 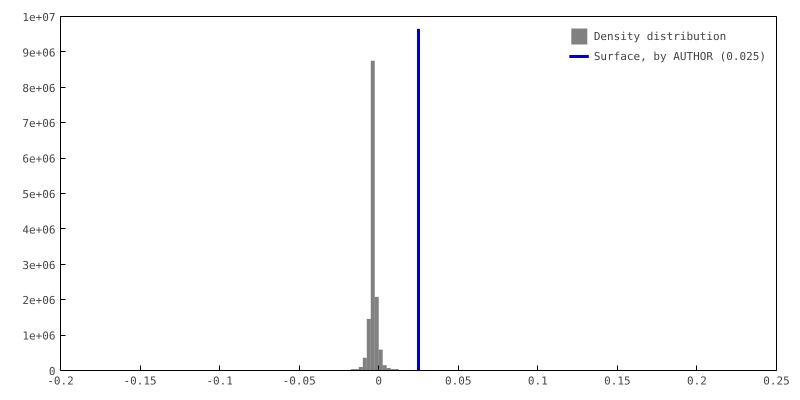 What do you see at coordinates (697, 381) in the screenshot?
I see `x-tick-label: 0.2` at bounding box center [697, 381].